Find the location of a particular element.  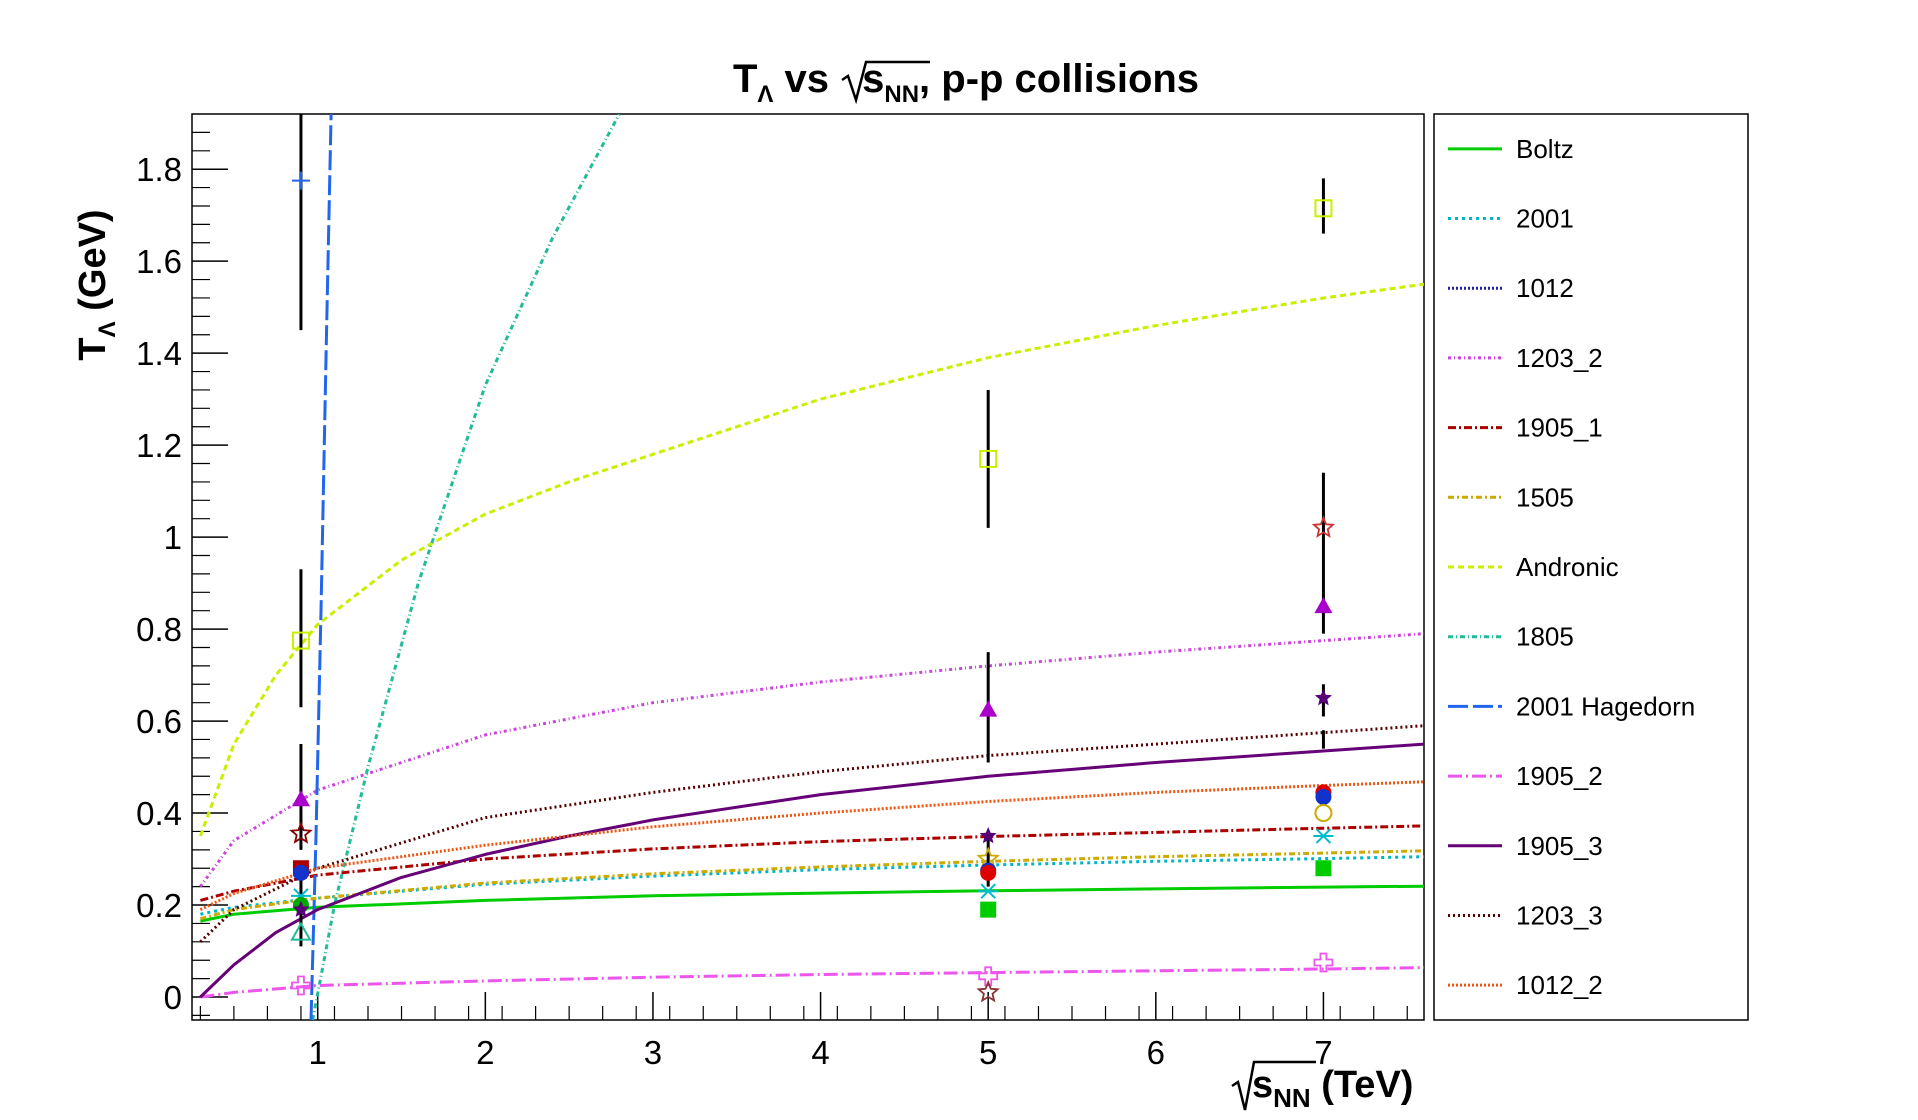

legend-label-1905-2: 1905_2 is located at coordinates (1559, 776).